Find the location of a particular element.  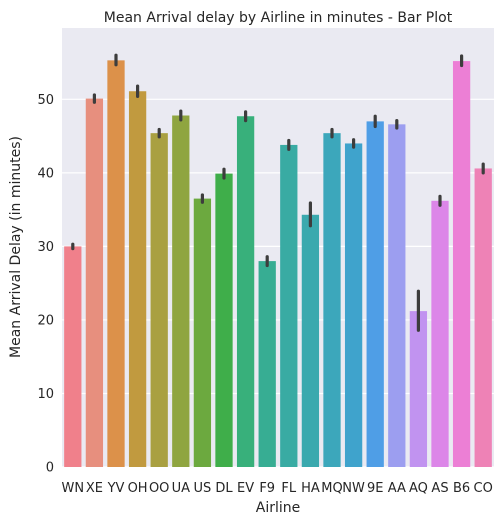

y-tick-label: 0 is located at coordinates (50, 468).